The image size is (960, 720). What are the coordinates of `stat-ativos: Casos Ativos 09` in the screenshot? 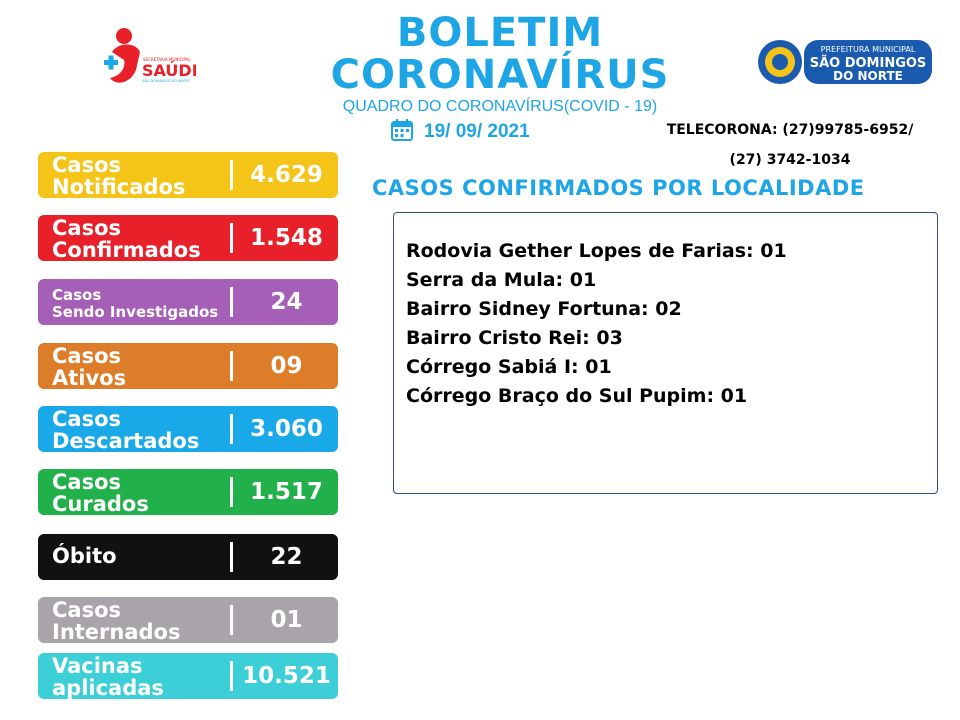 It's located at (188, 366).